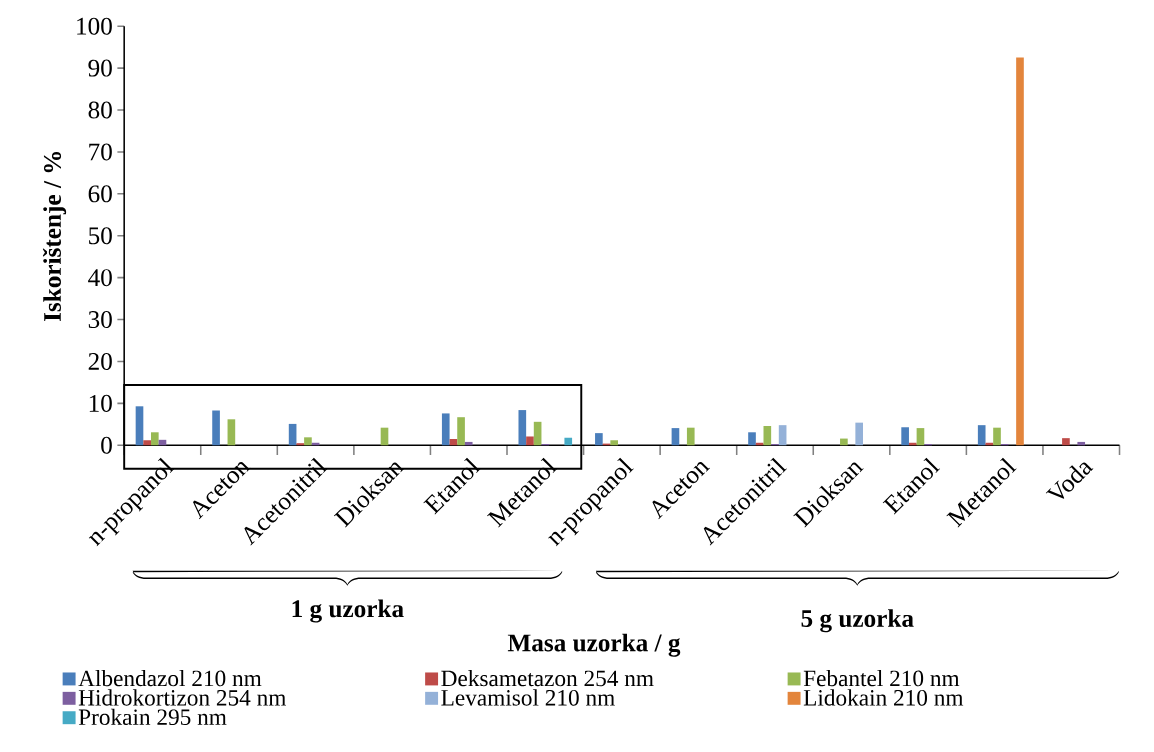 The width and height of the screenshot is (1154, 752). What do you see at coordinates (100, 236) in the screenshot?
I see `y-tick-label: 50` at bounding box center [100, 236].